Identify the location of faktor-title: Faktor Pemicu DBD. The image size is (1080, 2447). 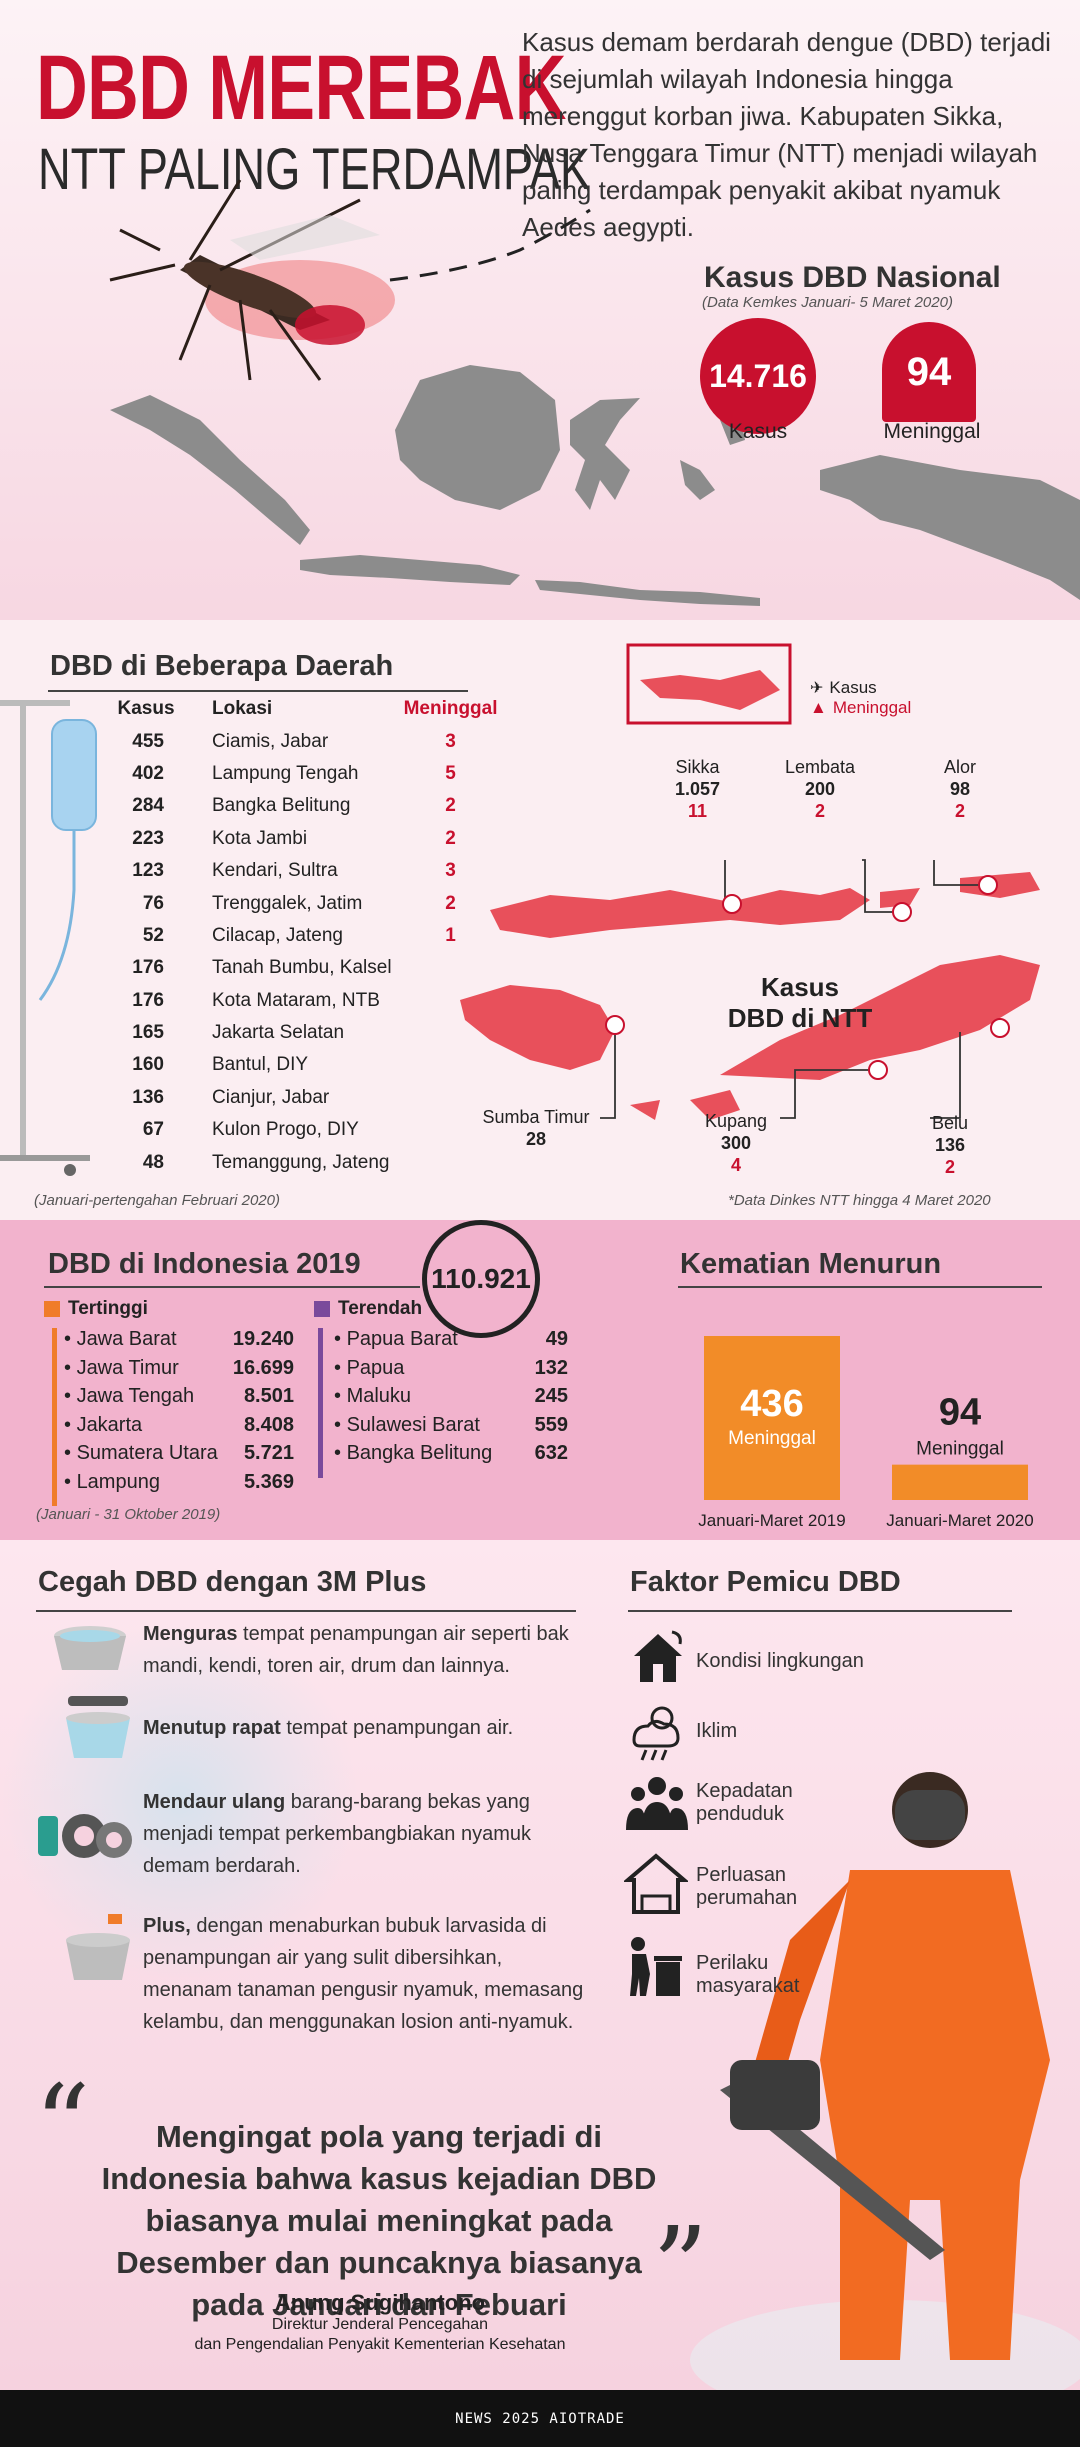
(765, 1582).